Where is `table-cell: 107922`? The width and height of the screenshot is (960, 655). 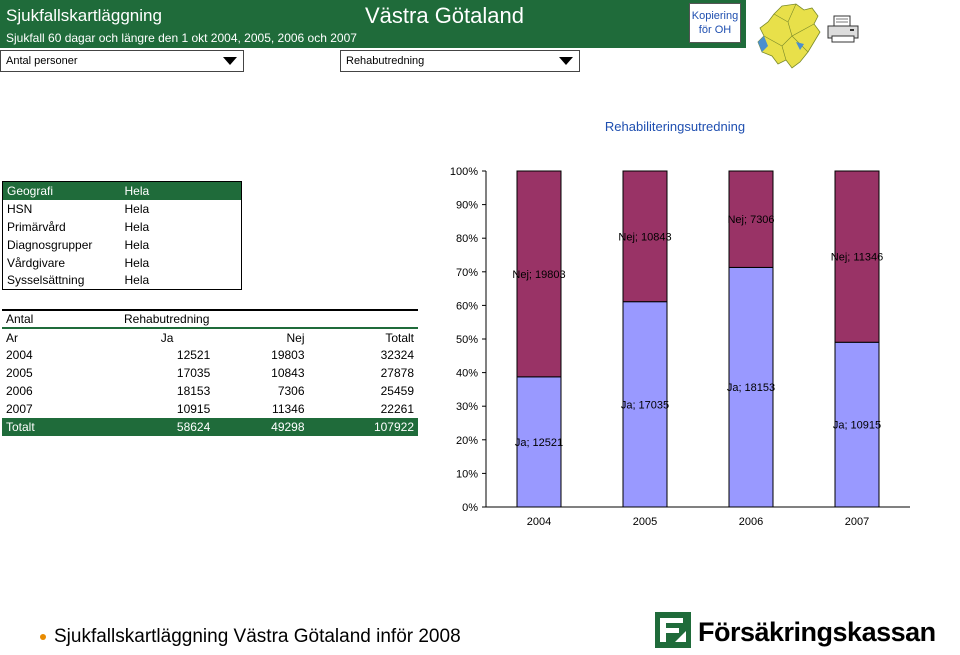 table-cell: 107922 is located at coordinates (363, 427).